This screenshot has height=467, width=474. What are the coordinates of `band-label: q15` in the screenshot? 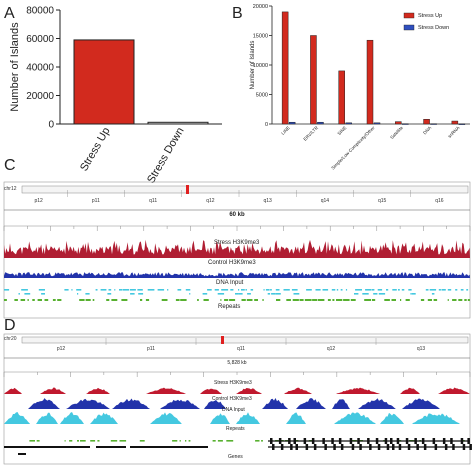 It's located at (382, 201).